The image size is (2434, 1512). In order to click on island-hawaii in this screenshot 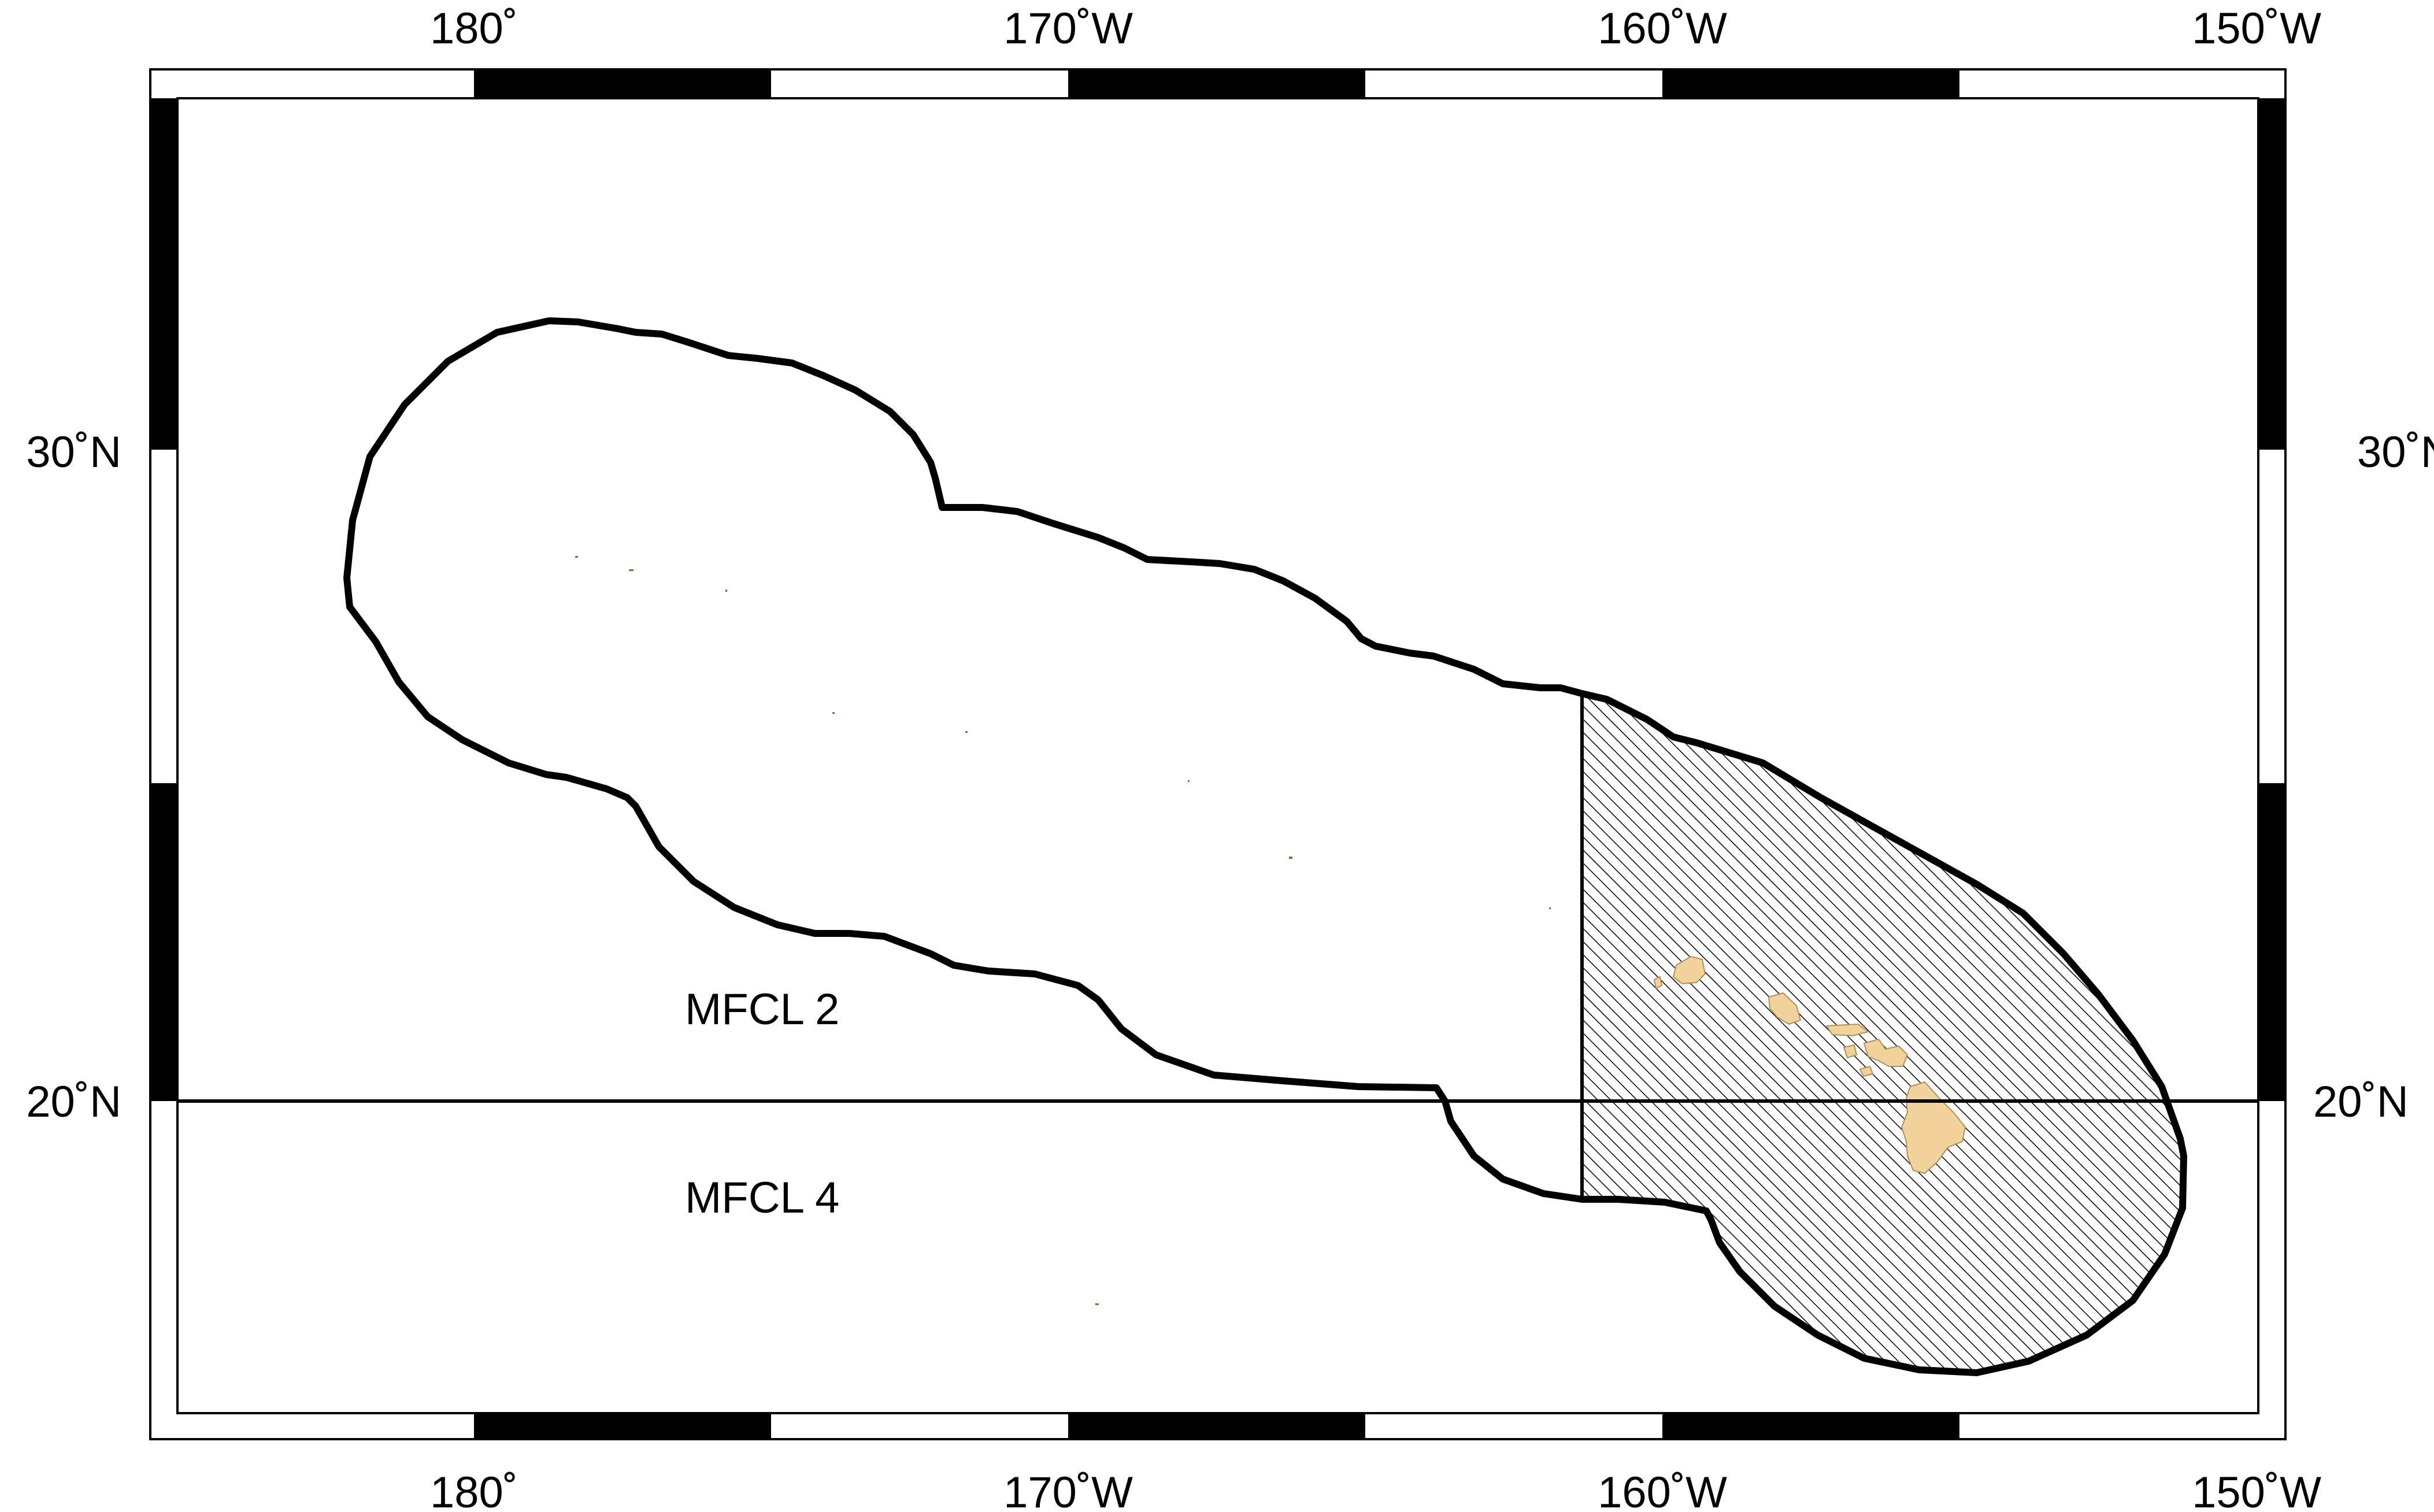, I will do `click(1933, 1127)`.